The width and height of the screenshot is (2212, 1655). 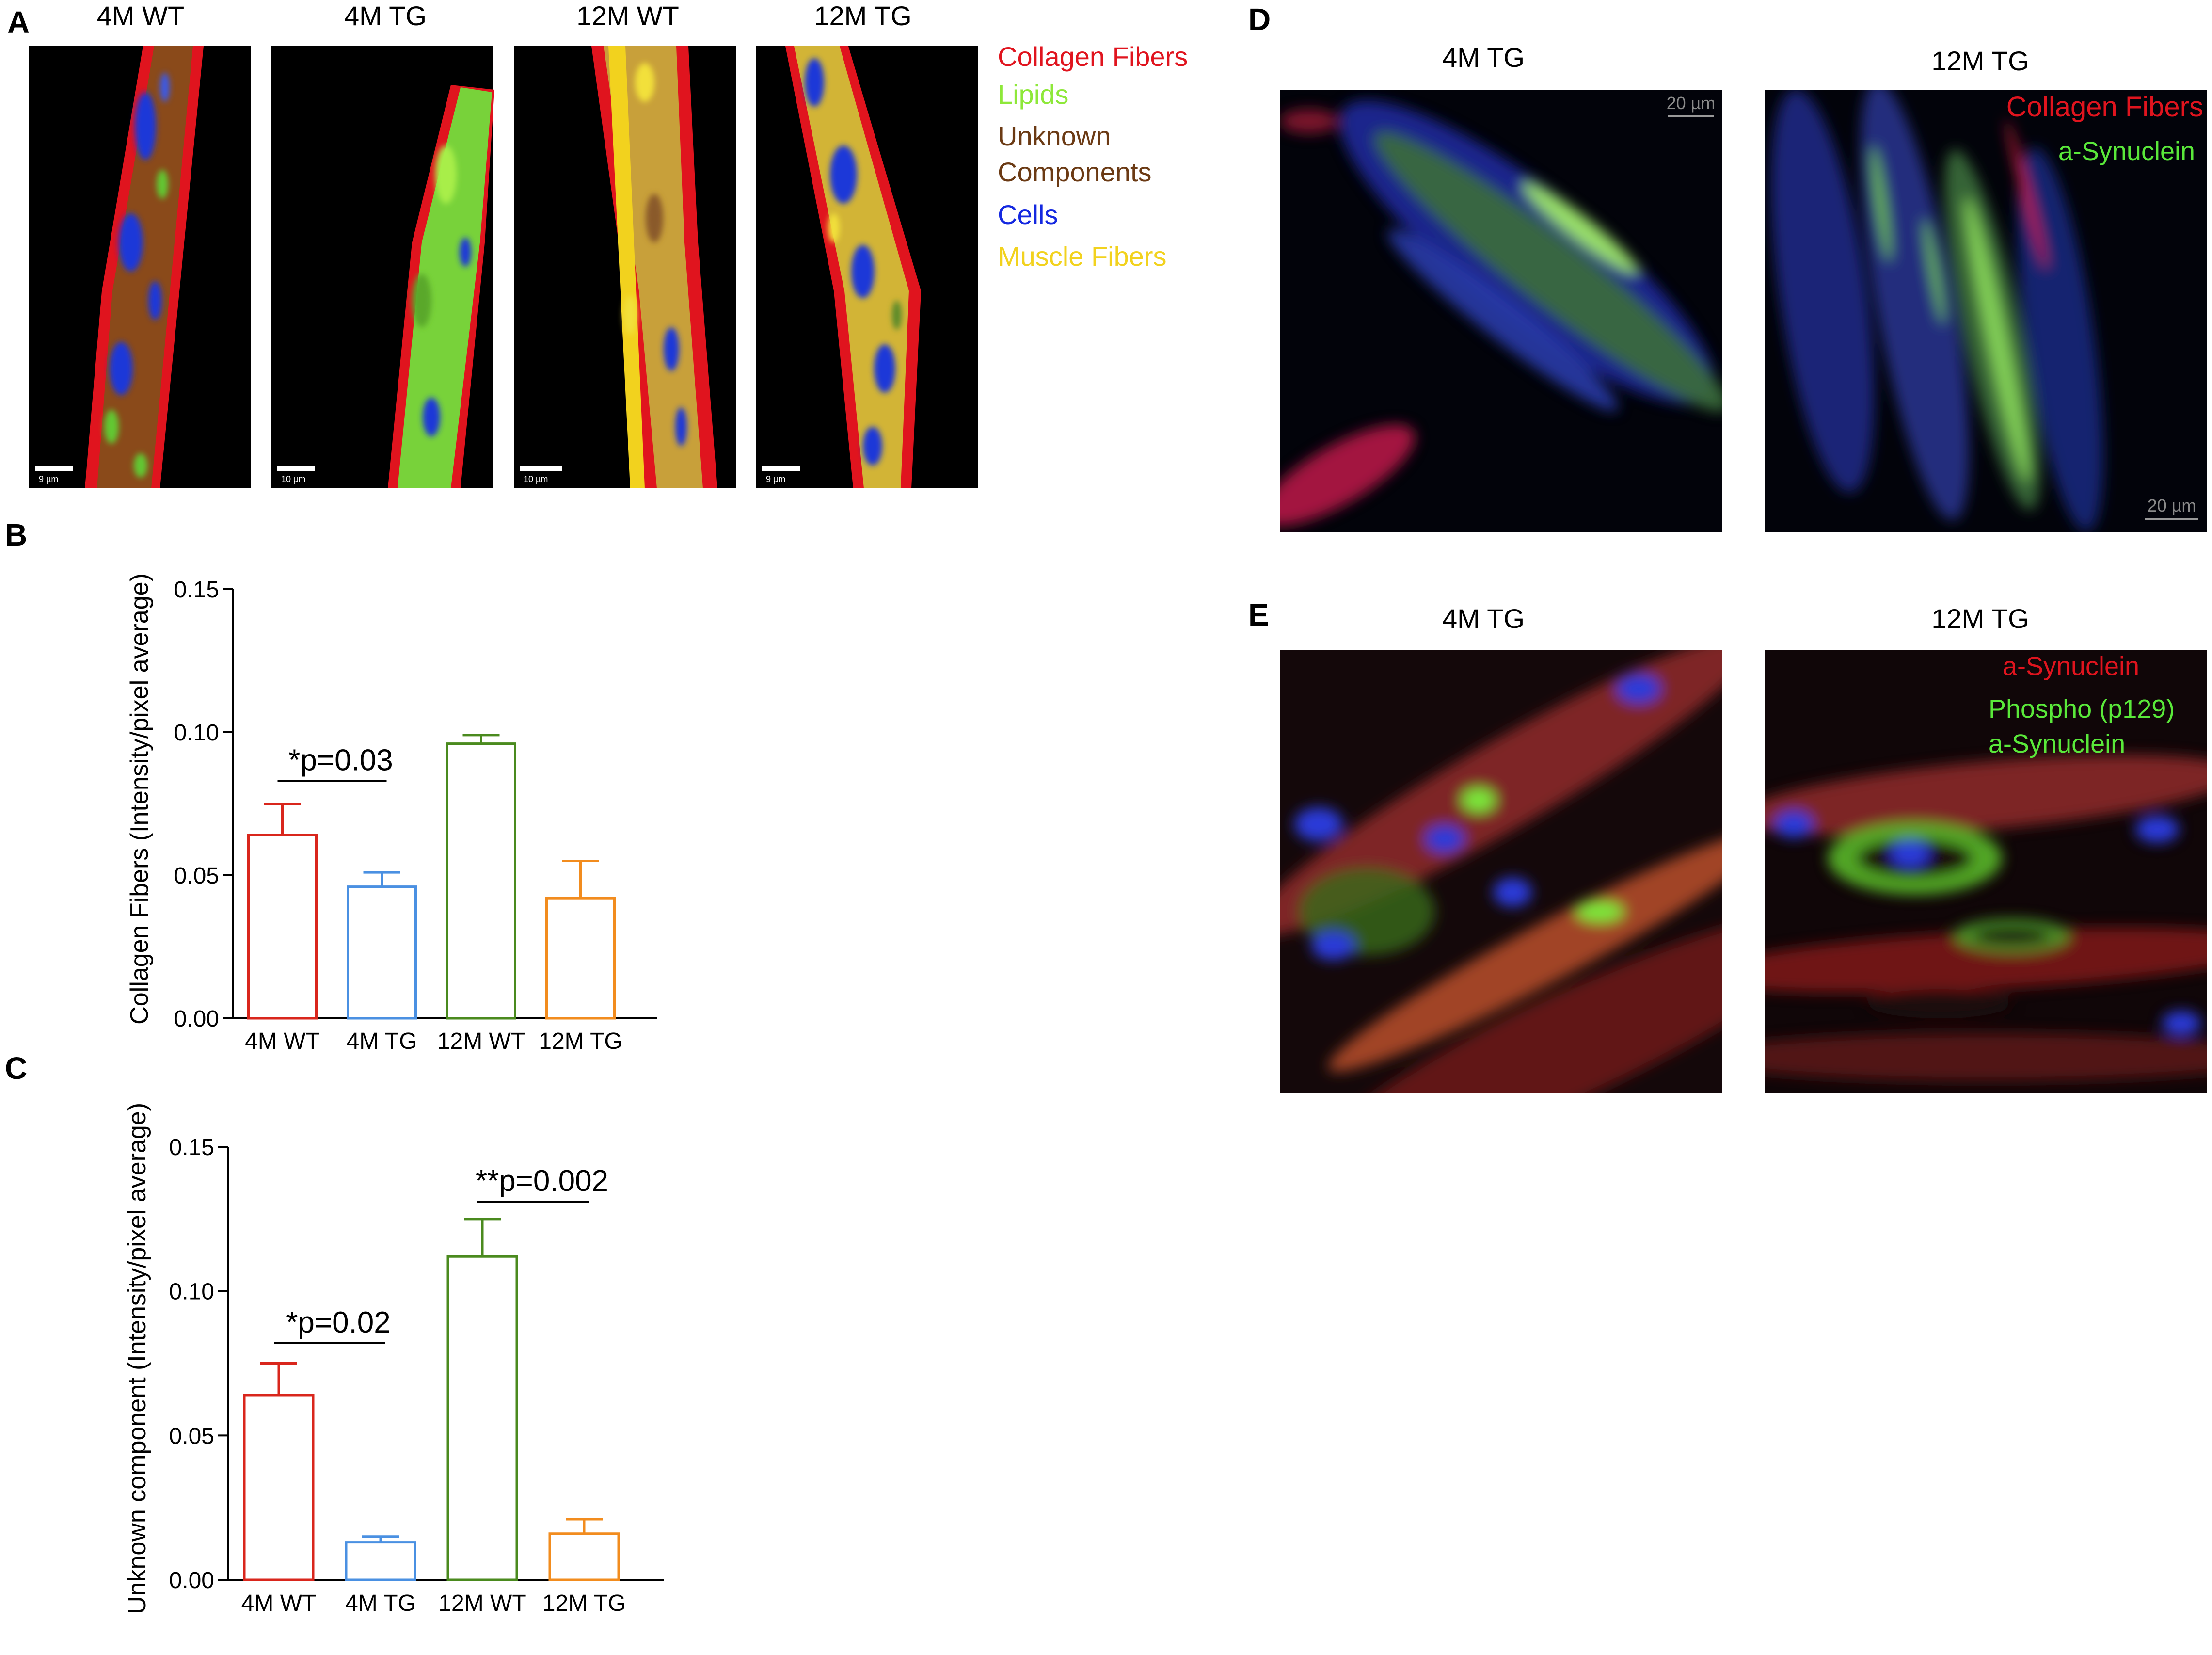 What do you see at coordinates (1258, 614) in the screenshot?
I see `panel-e-letter: E` at bounding box center [1258, 614].